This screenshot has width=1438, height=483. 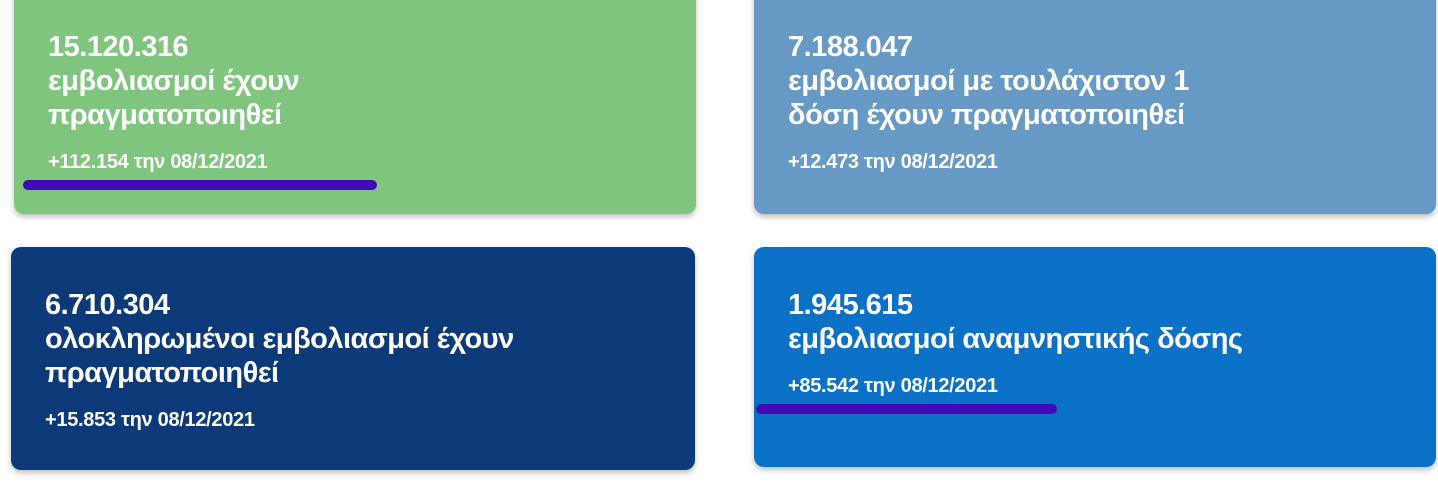 What do you see at coordinates (989, 81) in the screenshot?
I see `stat-label-line: εμβολιασμοί με τουλάχιστον 1` at bounding box center [989, 81].